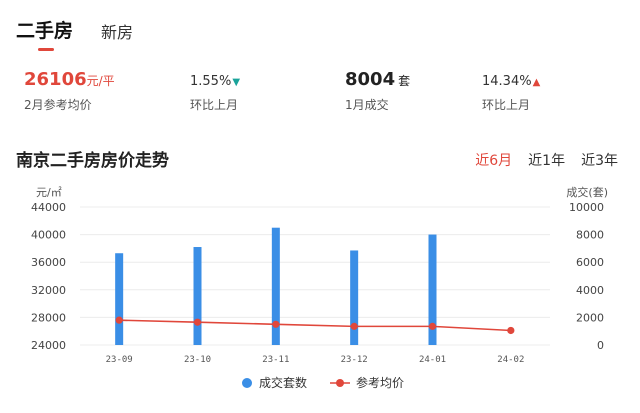  Describe the element at coordinates (510, 360) in the screenshot. I see `x-tick-label: 24-02` at that location.